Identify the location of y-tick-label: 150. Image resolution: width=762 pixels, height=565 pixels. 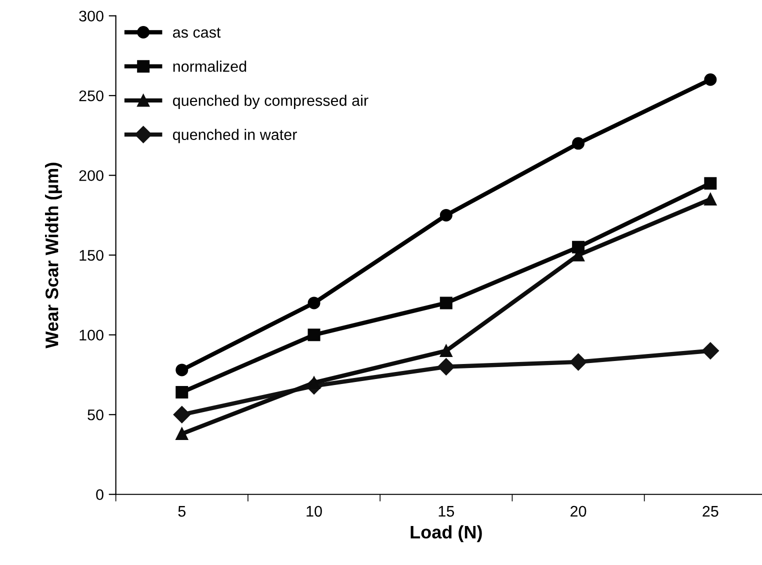
(92, 255).